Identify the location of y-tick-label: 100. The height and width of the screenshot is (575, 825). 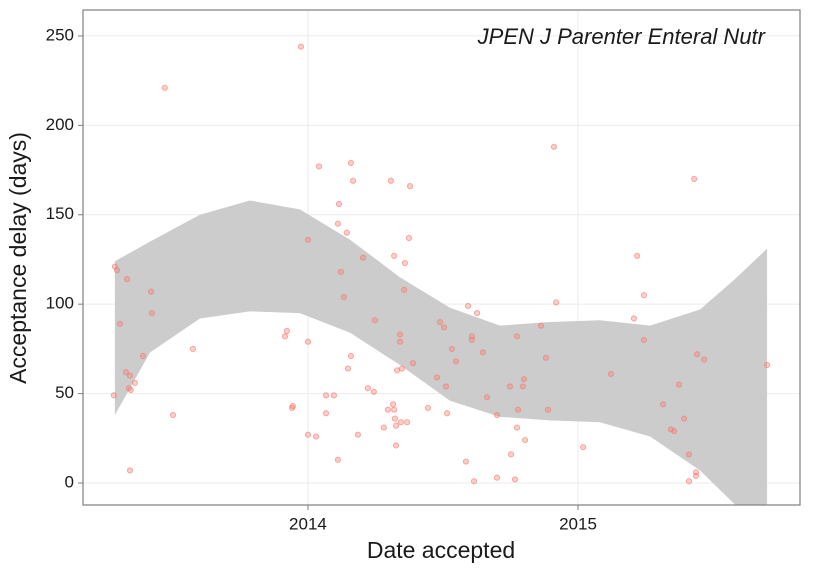
(60, 303).